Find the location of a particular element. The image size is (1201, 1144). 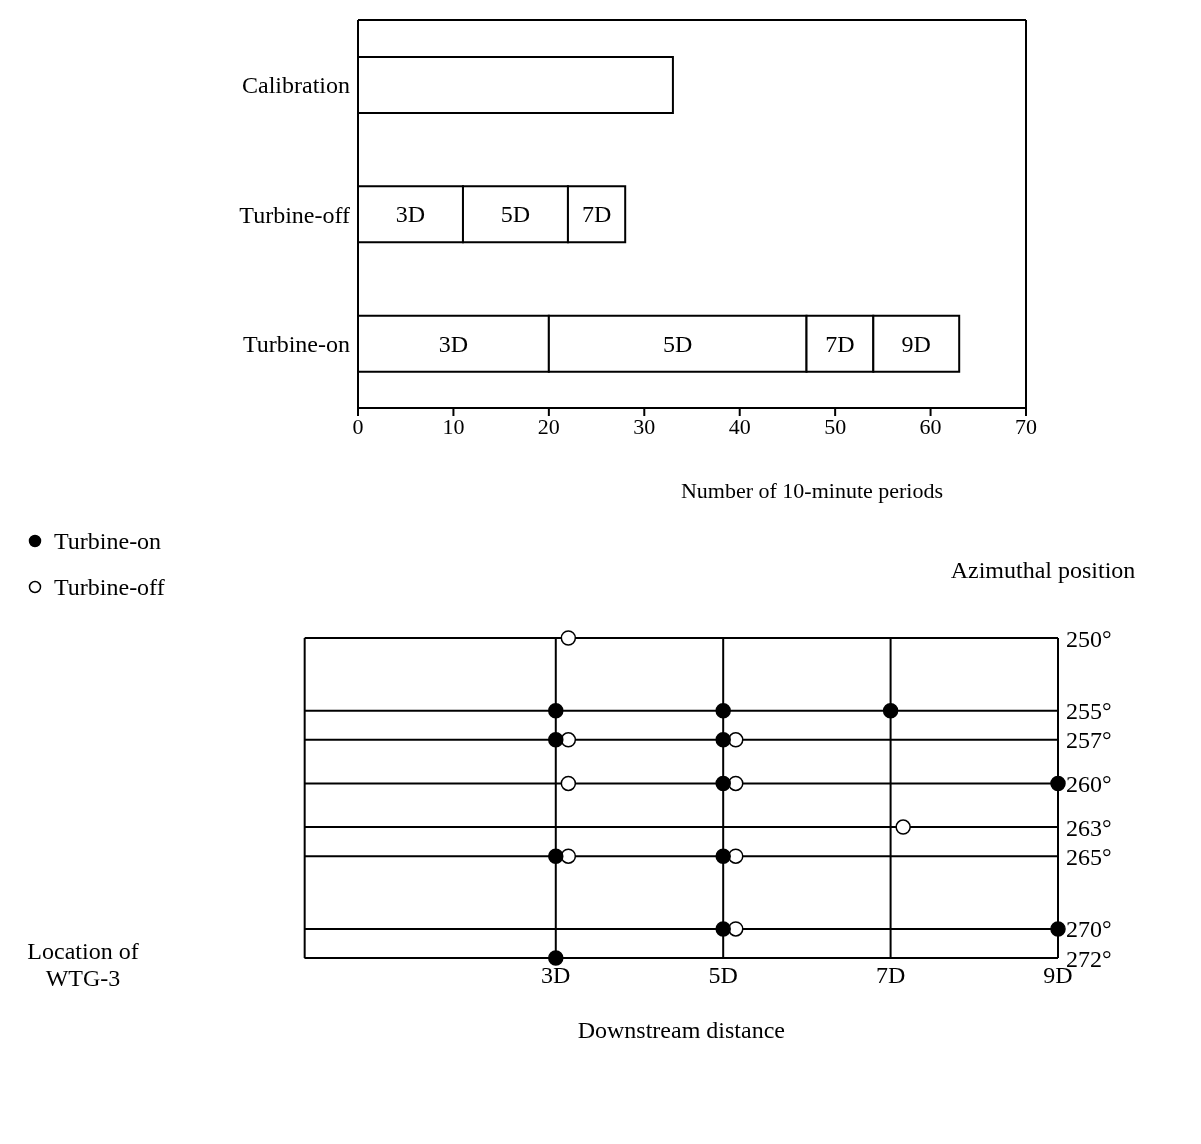

y-tick-label: 260° is located at coordinates (1089, 783).